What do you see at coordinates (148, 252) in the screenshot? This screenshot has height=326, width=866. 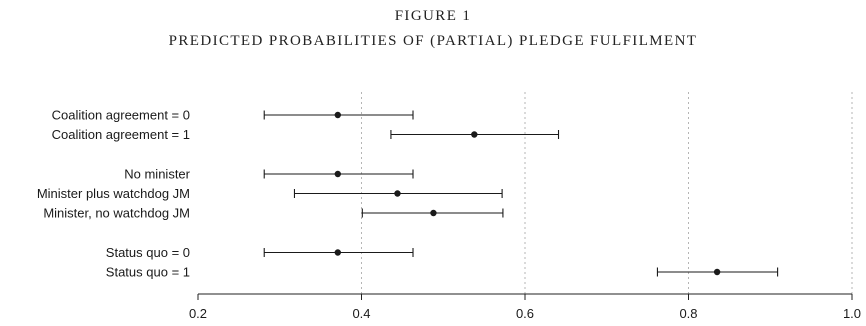 I see `row-label: Status quo = 0` at bounding box center [148, 252].